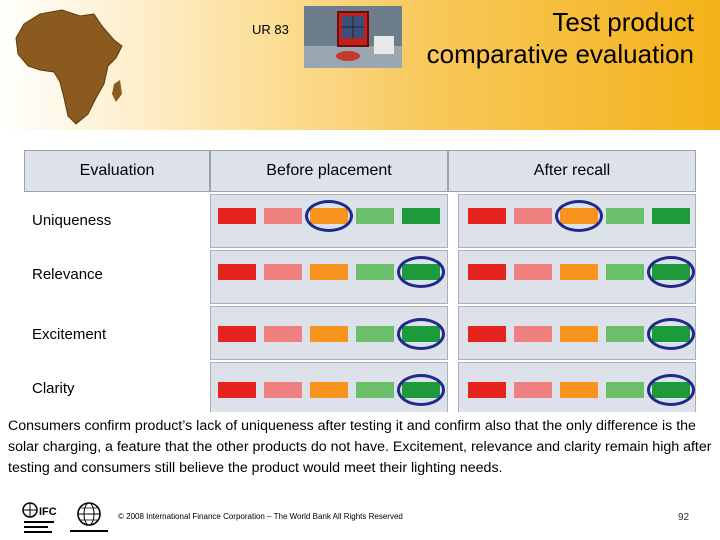 This screenshot has height=540, width=720. What do you see at coordinates (69, 67) in the screenshot?
I see `africa-map-icon` at bounding box center [69, 67].